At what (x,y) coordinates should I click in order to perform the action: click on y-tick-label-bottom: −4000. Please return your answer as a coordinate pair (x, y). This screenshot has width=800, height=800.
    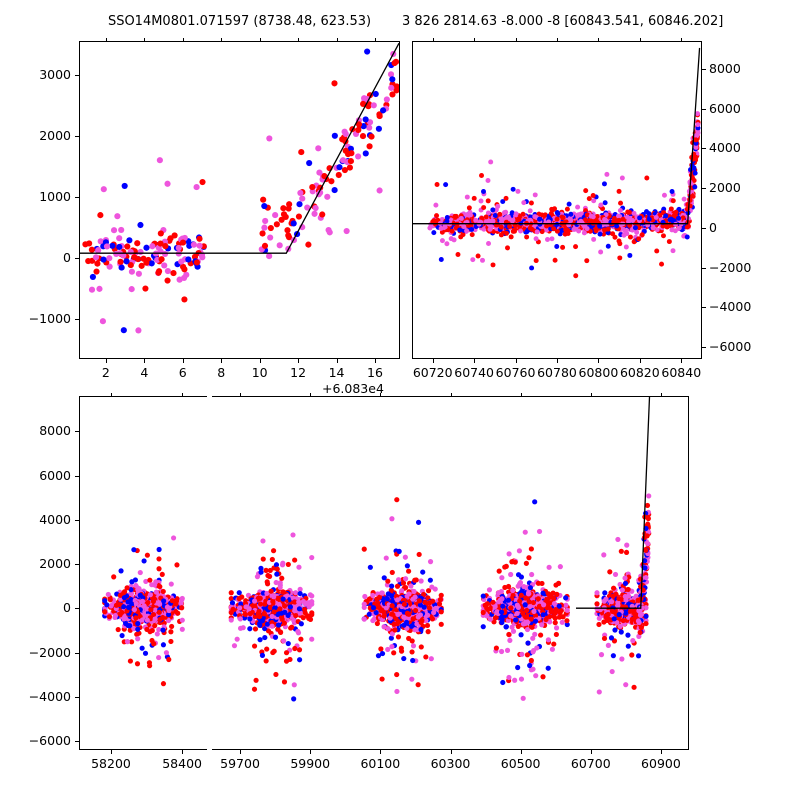
    Looking at the image, I should click on (49, 696).